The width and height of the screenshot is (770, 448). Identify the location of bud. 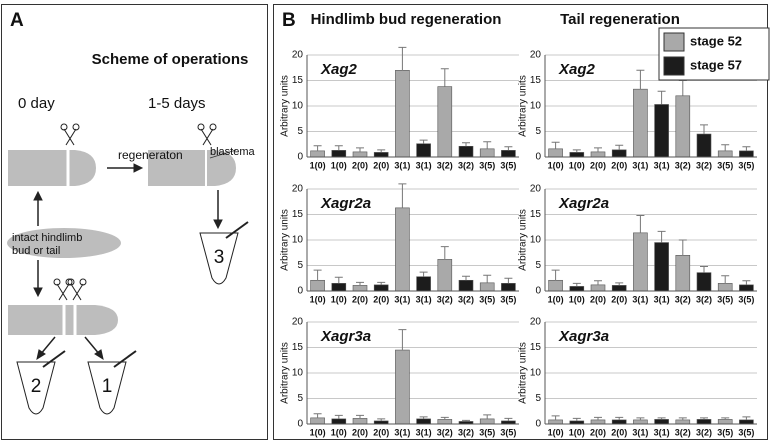
(52, 168).